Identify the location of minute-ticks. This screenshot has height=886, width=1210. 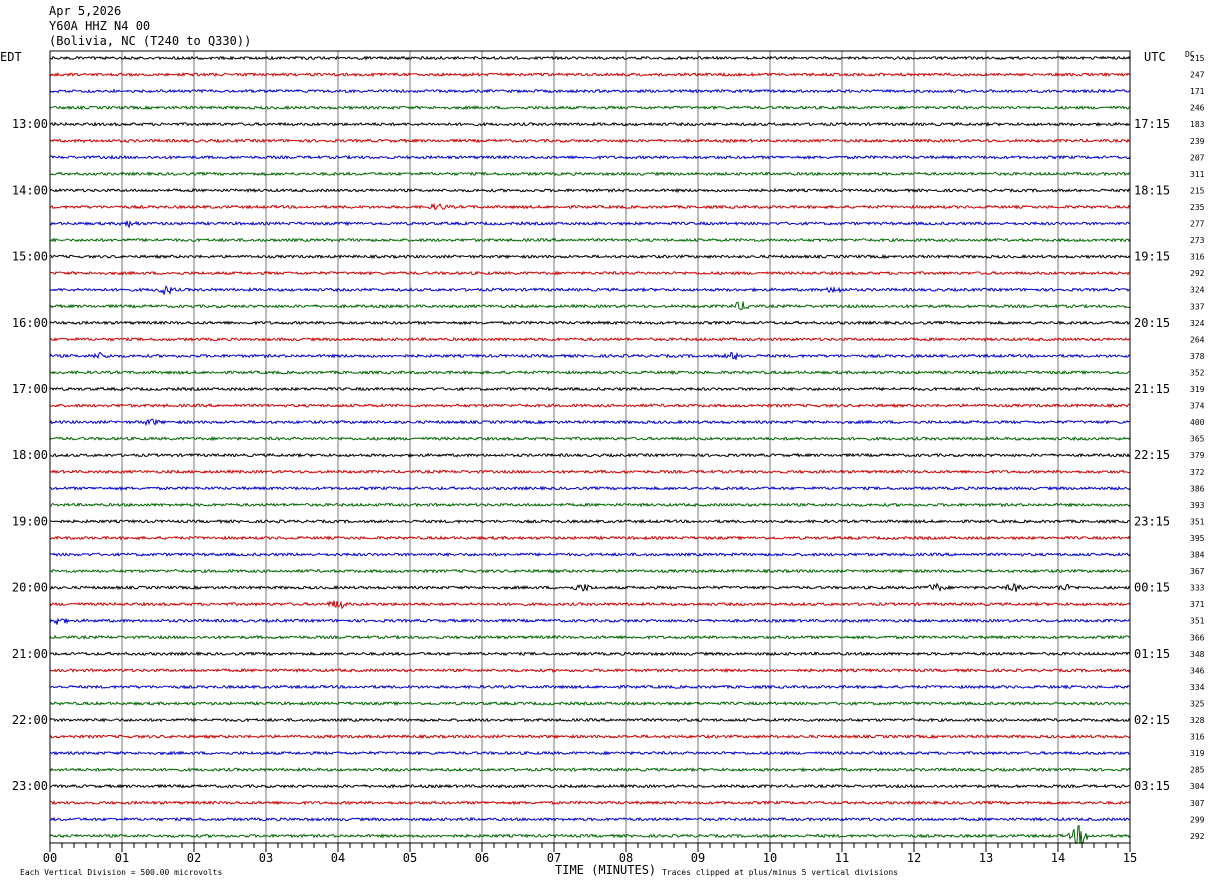
(590, 847).